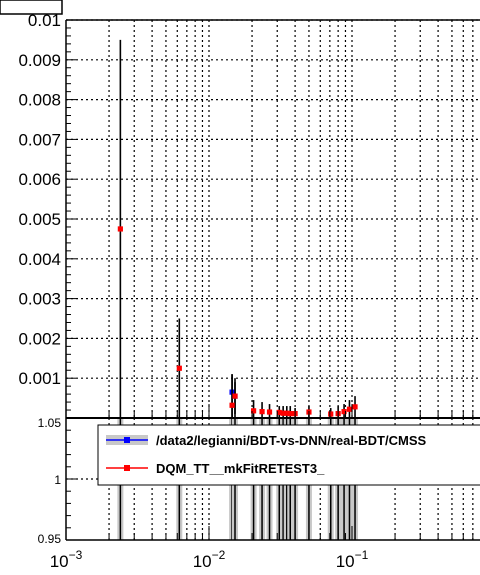  What do you see at coordinates (44, 20) in the screenshot?
I see `y-tick-label: 0.01` at bounding box center [44, 20].